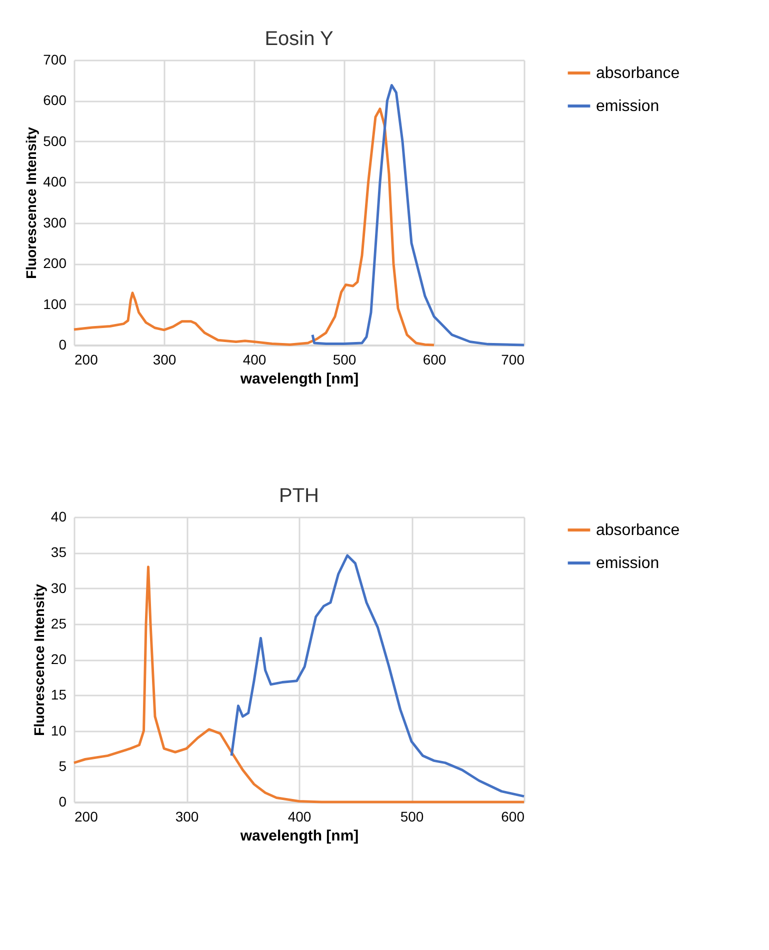  I want to click on y-tick-label: 15, so click(58, 694).